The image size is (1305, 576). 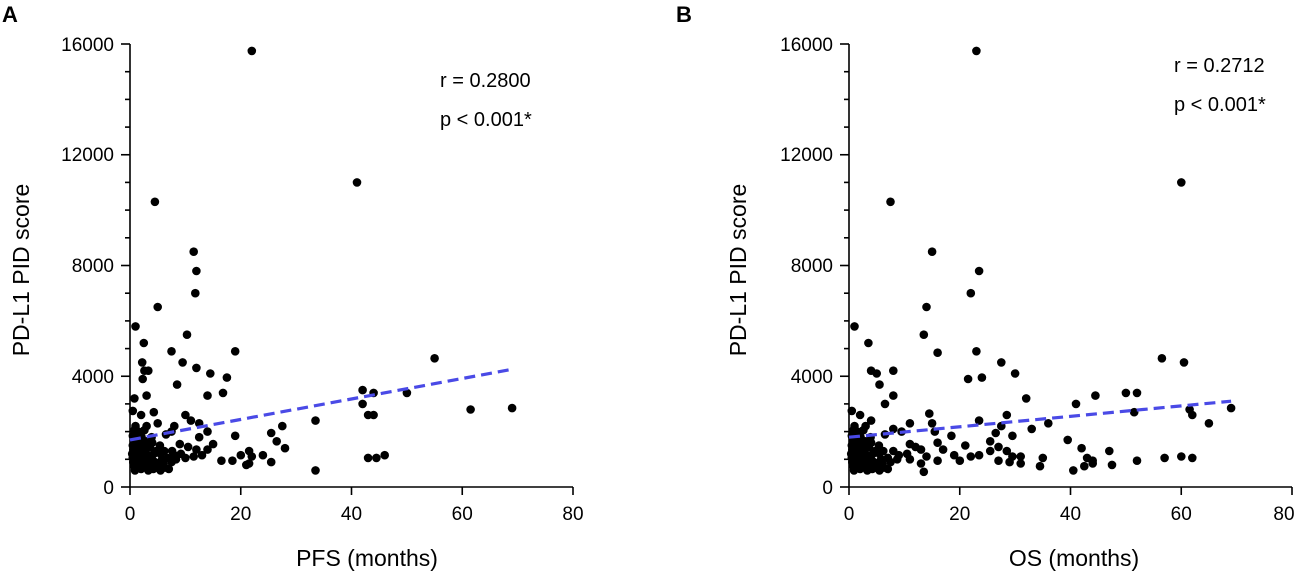 I want to click on x-tick-label: 60, so click(x=1181, y=514).